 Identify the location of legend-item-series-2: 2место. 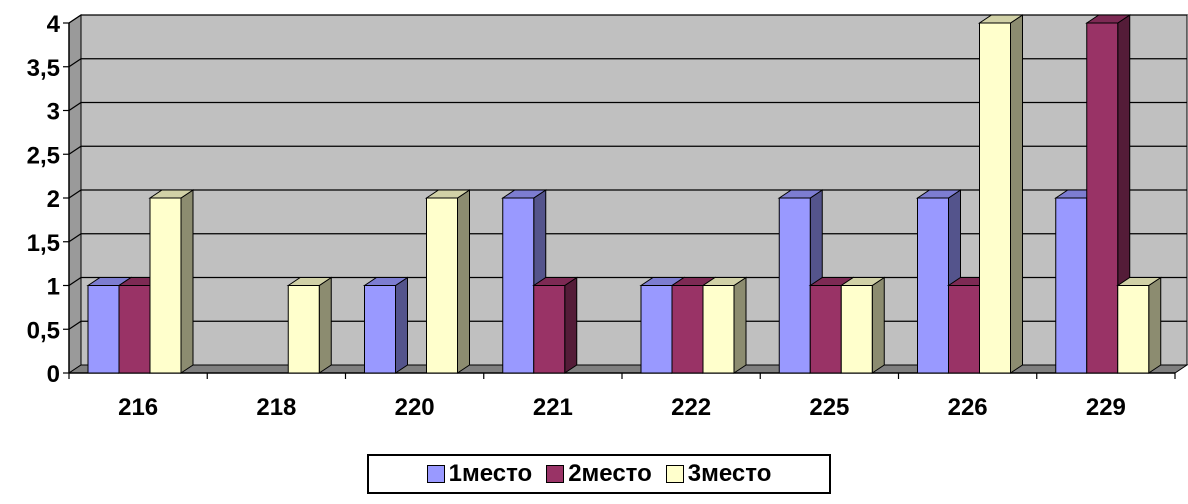
(599, 474).